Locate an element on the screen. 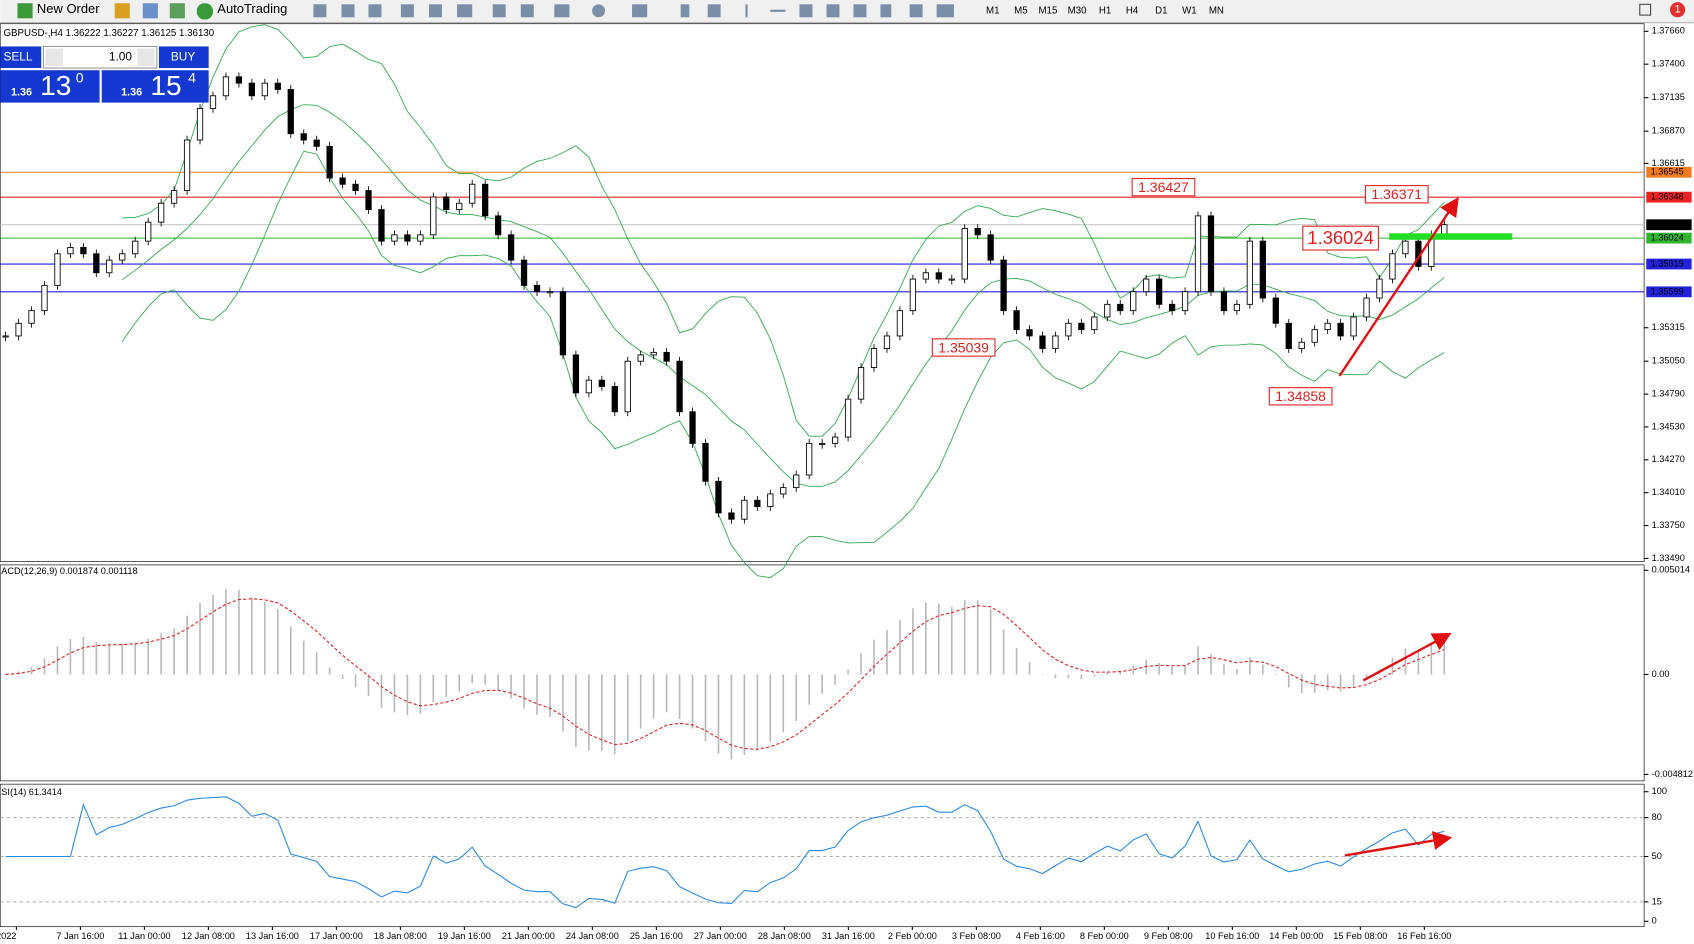 This screenshot has height=944, width=1694. sell-price-small: 0 is located at coordinates (80, 78).